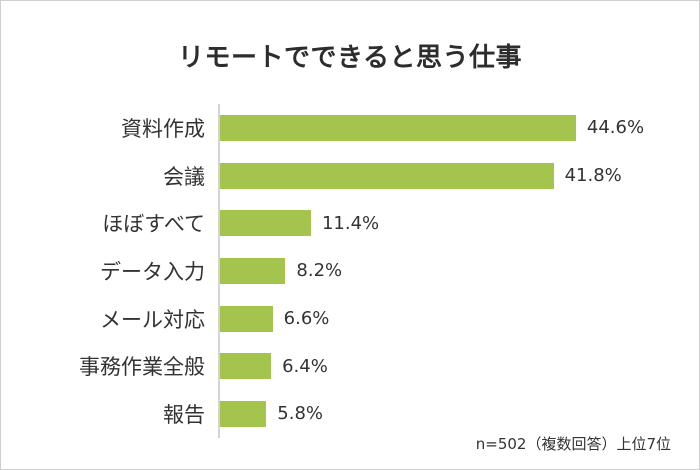  I want to click on chart-title: リモートでできると思う仕事, so click(350, 58).